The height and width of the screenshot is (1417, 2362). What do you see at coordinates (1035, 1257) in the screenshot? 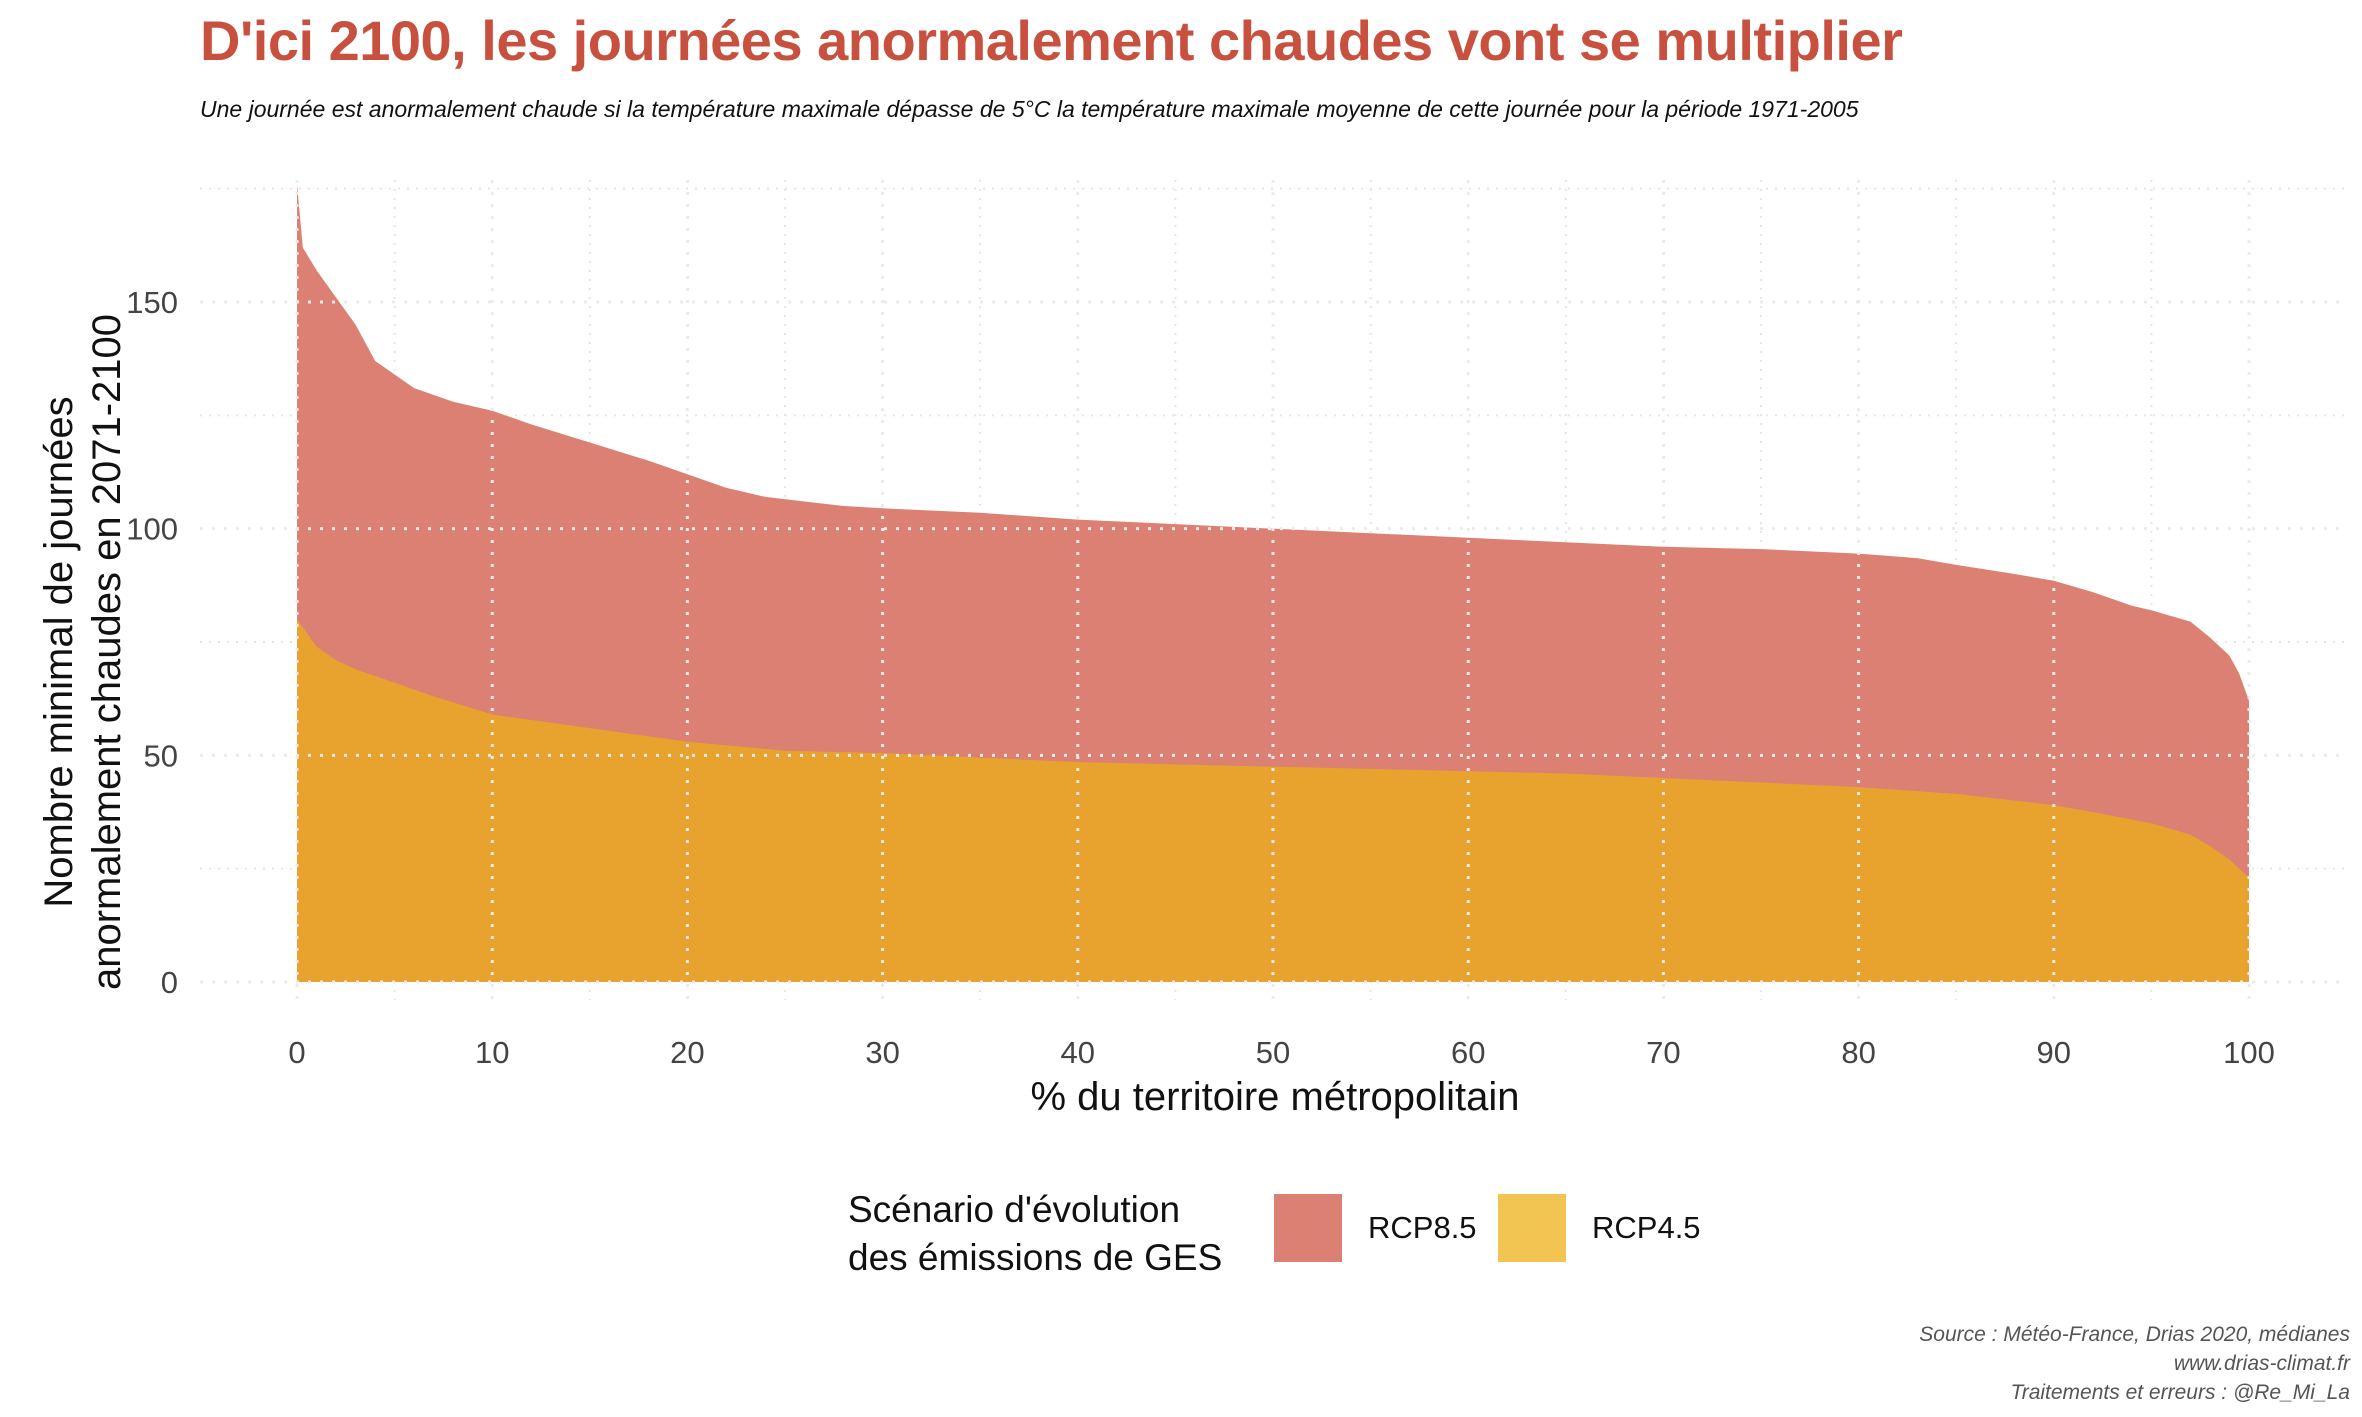
I see `legend-title-line2: des émissions de GES` at bounding box center [1035, 1257].